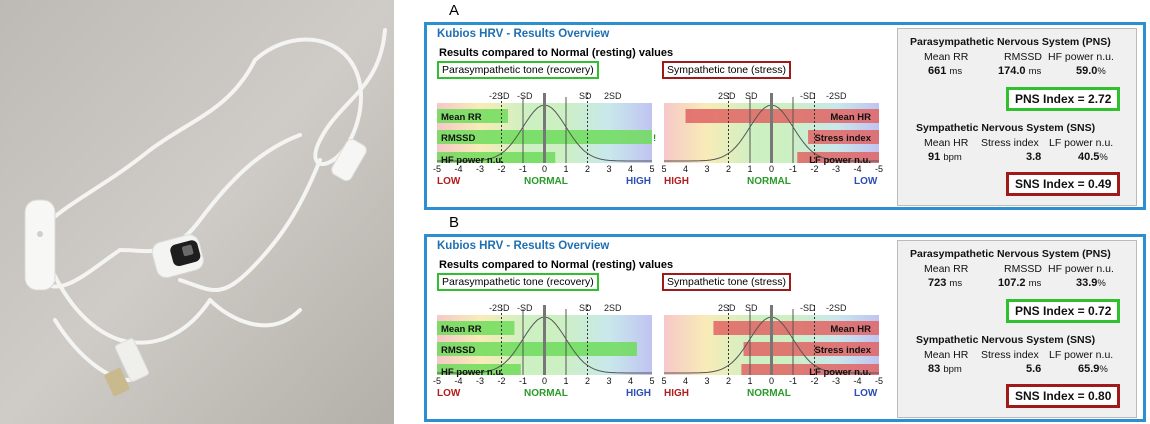 This screenshot has height=424, width=1150. I want to click on pns-title: Parasympathetic Nervous System (PNS), so click(1010, 42).